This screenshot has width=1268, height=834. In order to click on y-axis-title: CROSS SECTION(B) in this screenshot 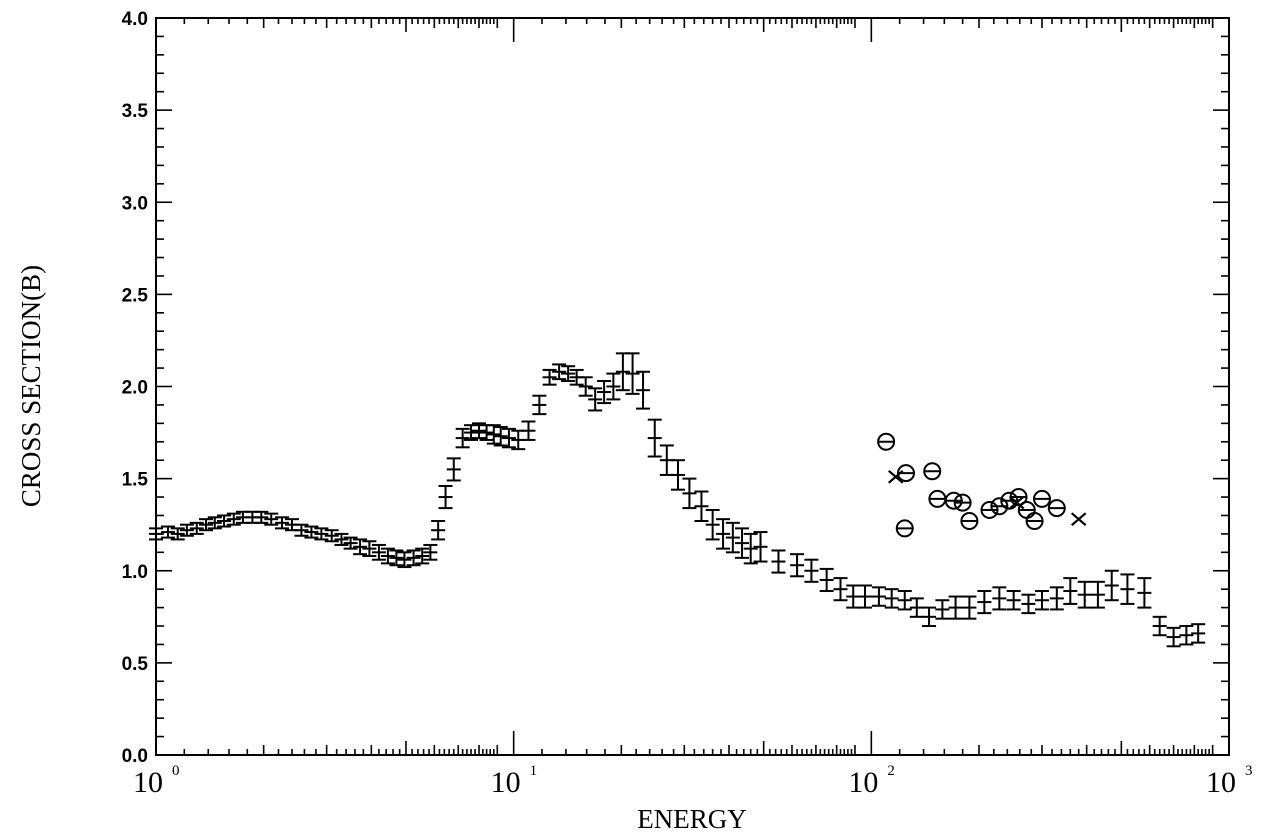, I will do `click(31, 386)`.